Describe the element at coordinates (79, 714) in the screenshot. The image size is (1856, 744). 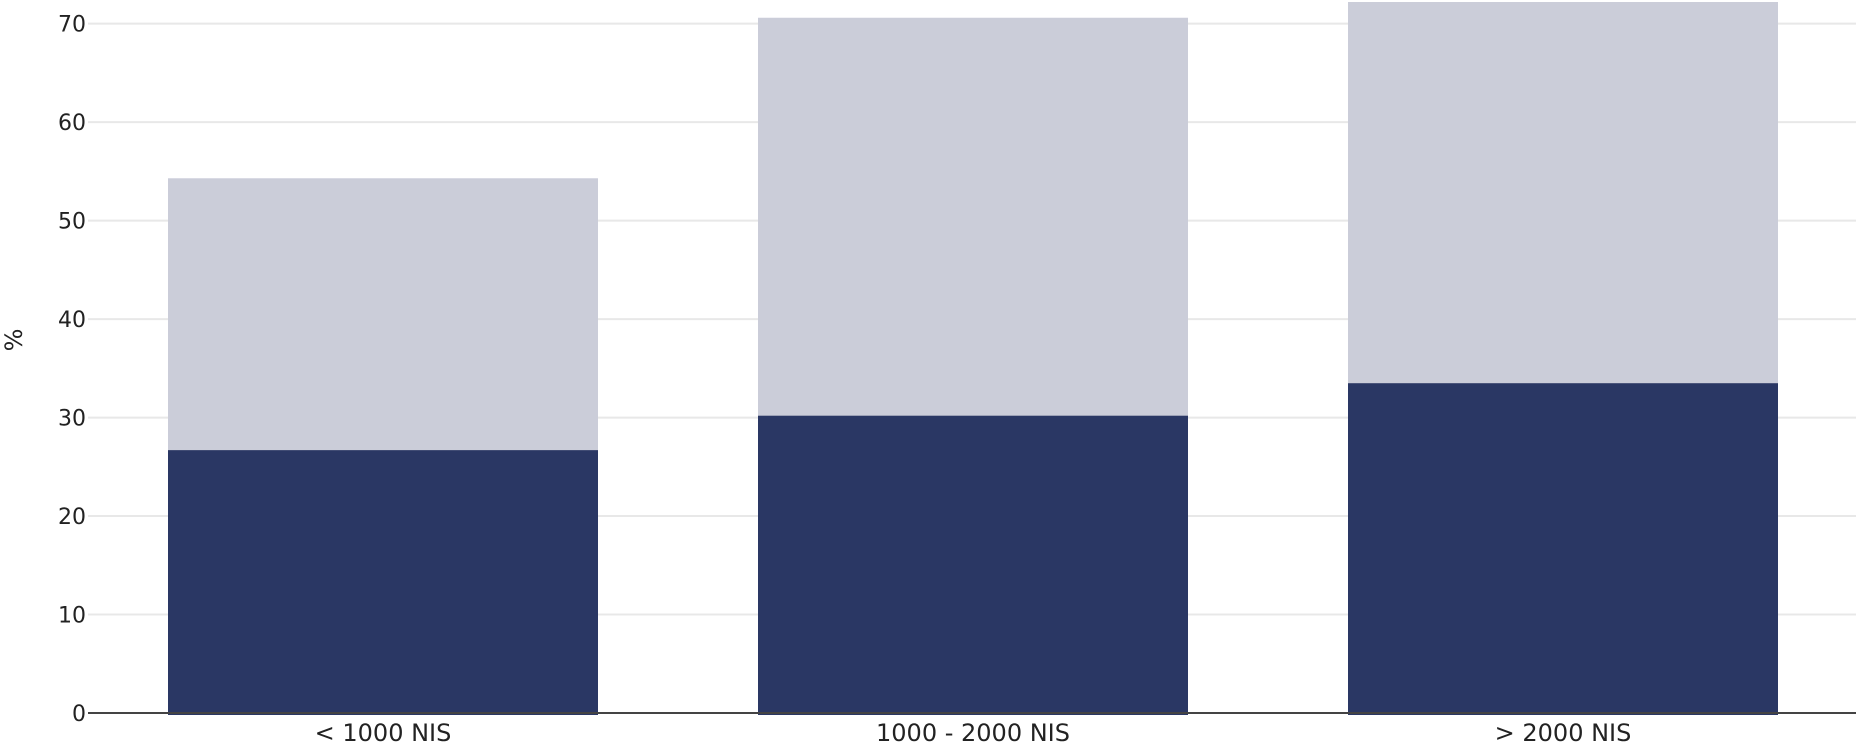
I see `y-tick-label: 0` at that location.